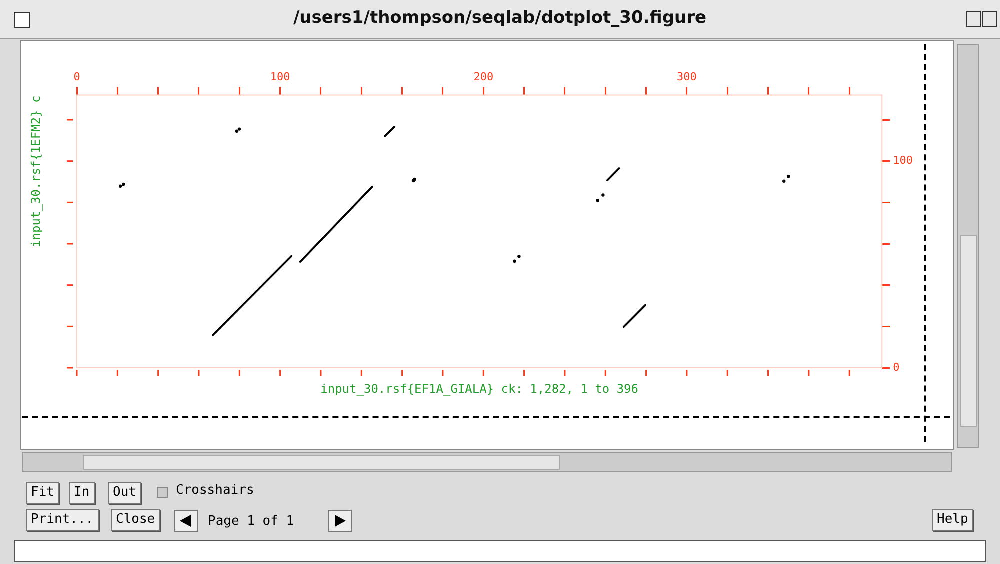 Image resolution: width=1000 pixels, height=564 pixels. Describe the element at coordinates (215, 490) in the screenshot. I see `text: Crosshairs` at that location.